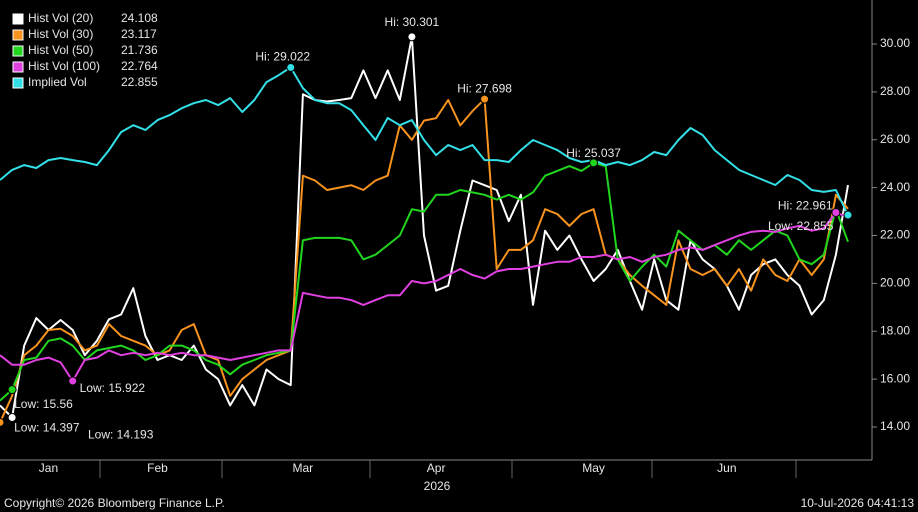 This screenshot has width=918, height=512. Describe the element at coordinates (484, 88) in the screenshot. I see `annotation-label: Hi: 27.698` at that location.